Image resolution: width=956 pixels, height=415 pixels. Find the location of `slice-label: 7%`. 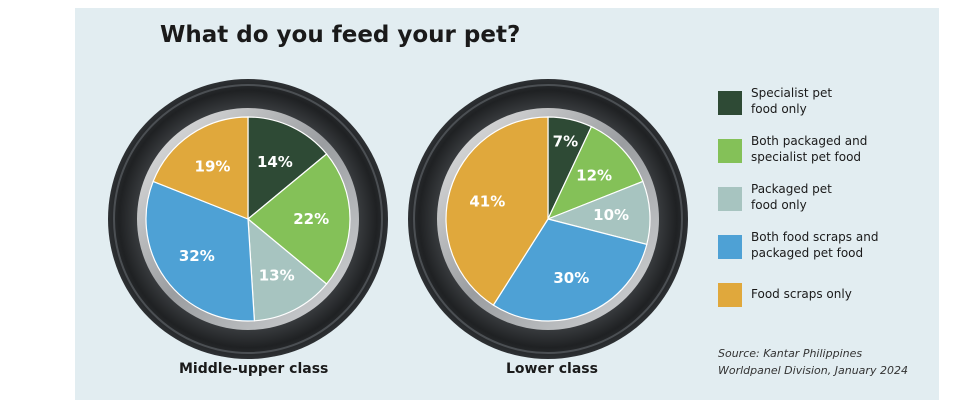

slice-label: 7% is located at coordinates (565, 141).